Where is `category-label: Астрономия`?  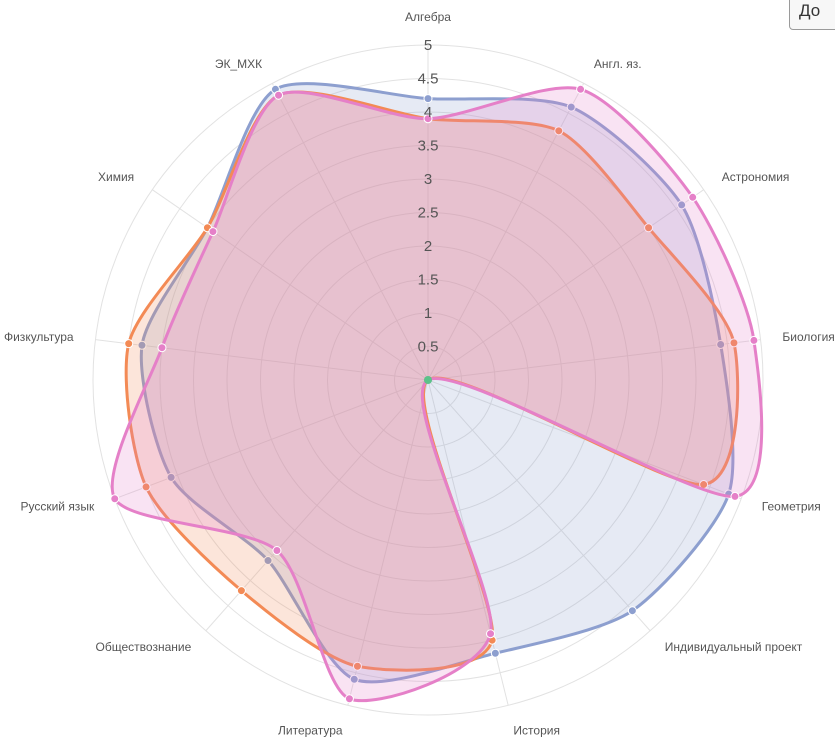 category-label: Астрономия is located at coordinates (756, 177).